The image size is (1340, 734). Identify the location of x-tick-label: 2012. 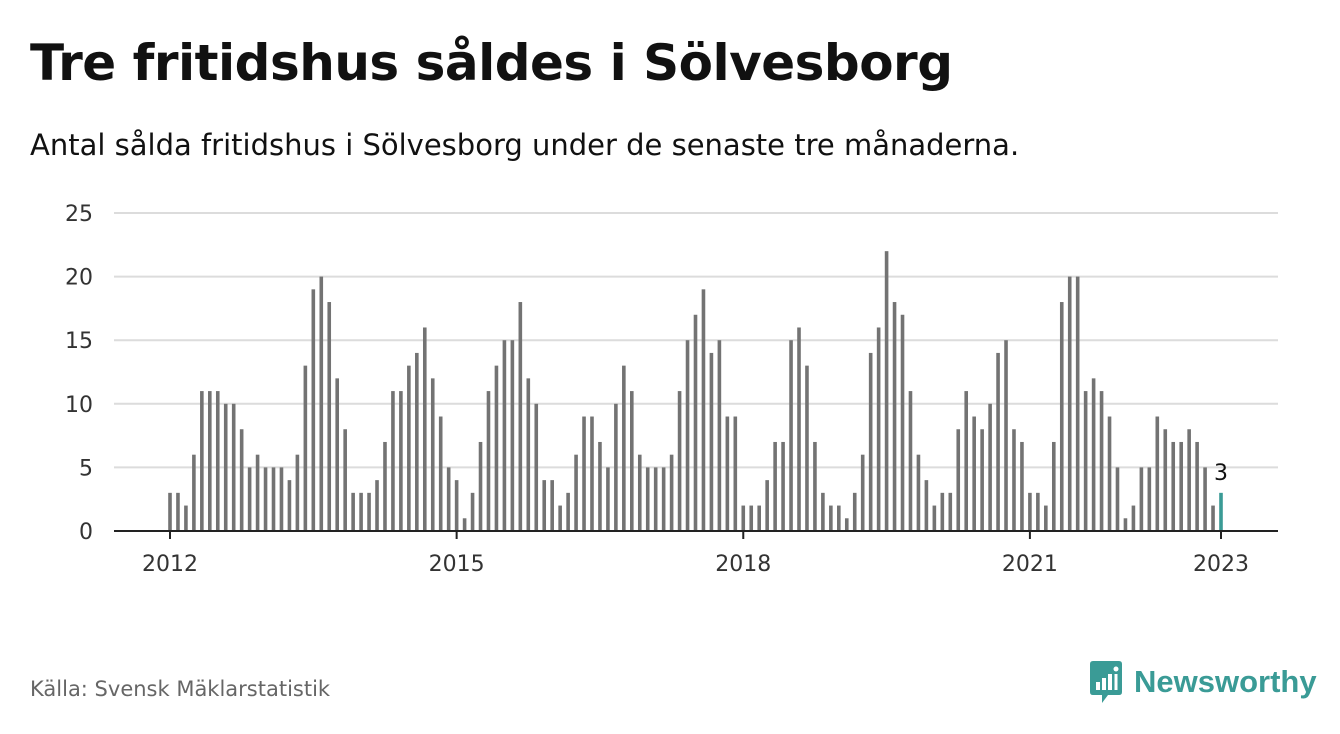
(170, 564).